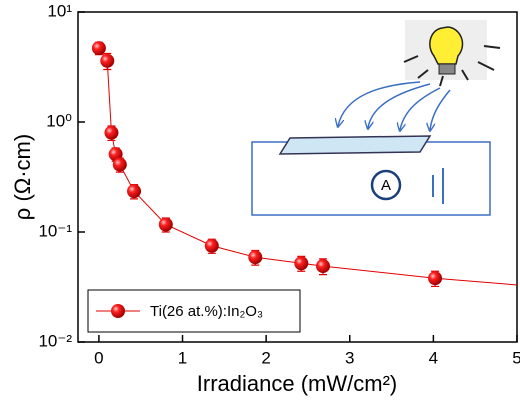 This screenshot has width=520, height=401. What do you see at coordinates (118, 311) in the screenshot?
I see `legend-marker` at bounding box center [118, 311].